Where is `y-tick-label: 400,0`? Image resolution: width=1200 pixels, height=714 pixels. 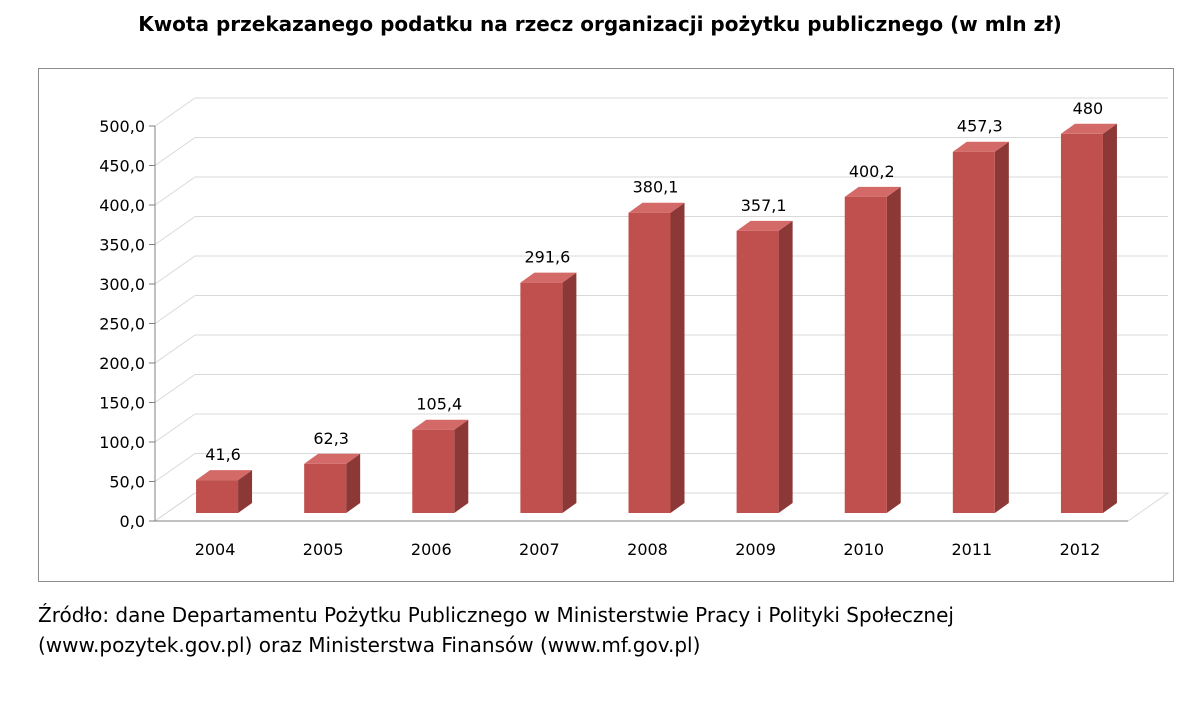
y-tick-label: 400,0 is located at coordinates (122, 205).